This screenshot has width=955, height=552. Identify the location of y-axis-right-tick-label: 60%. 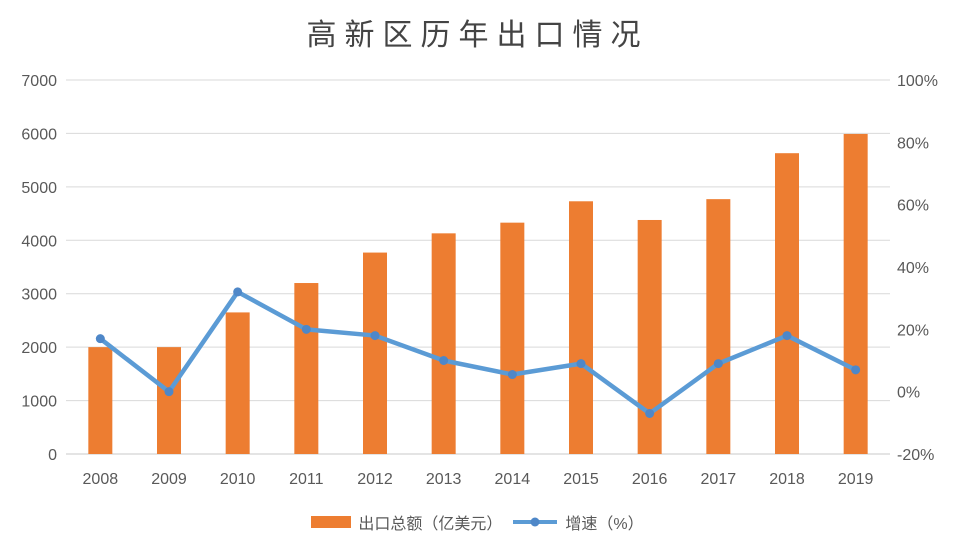
(913, 206).